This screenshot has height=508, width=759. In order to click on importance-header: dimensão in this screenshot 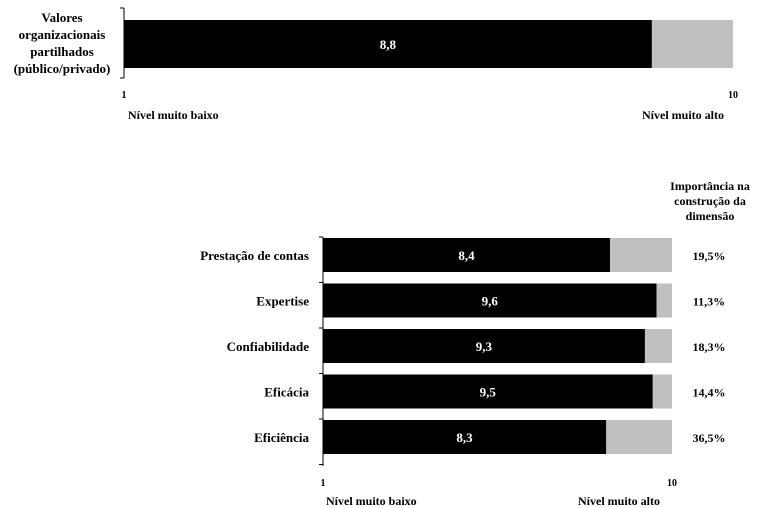, I will do `click(710, 216)`.